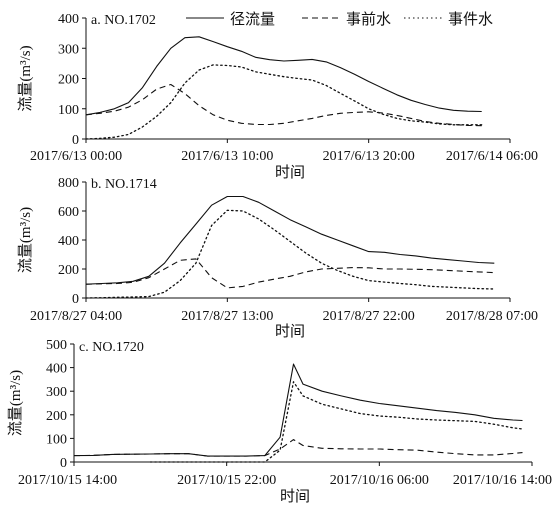 This screenshot has width=557, height=512. I want to click on x-tick-label: 2017/6/14 06:00, so click(492, 156).